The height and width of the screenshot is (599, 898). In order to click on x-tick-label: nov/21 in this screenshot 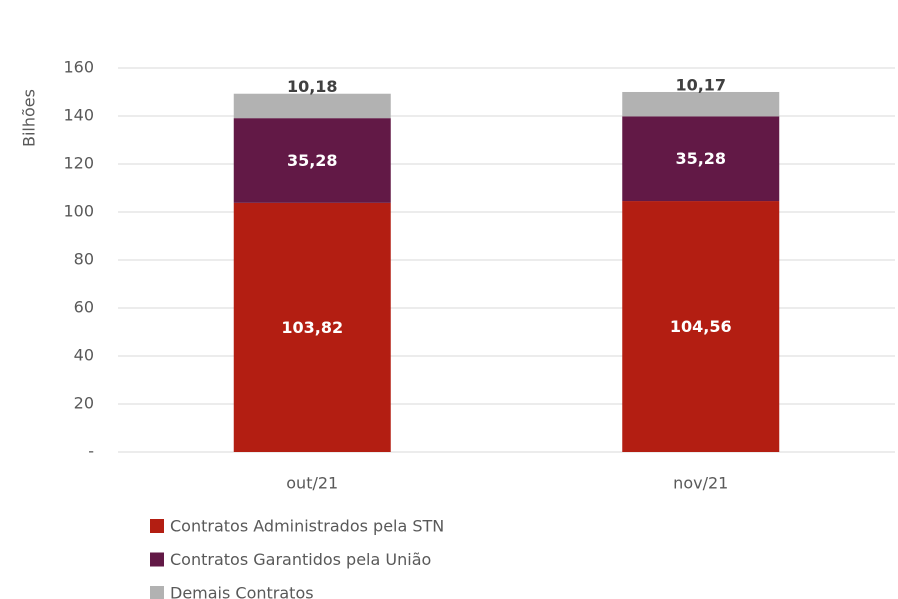, I will do `click(700, 483)`.